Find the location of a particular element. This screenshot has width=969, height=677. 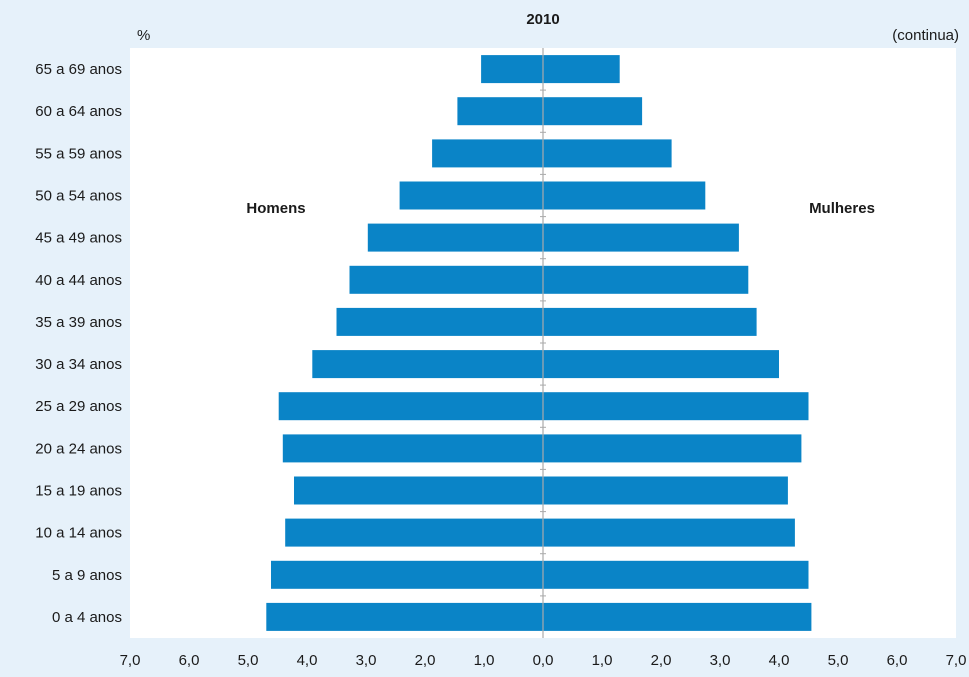

series-label-homens: Homens is located at coordinates (275, 208).